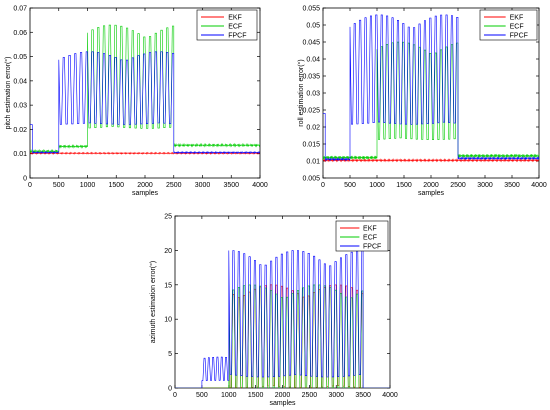  Describe the element at coordinates (168, 217) in the screenshot. I see `azimuth-ytick-label: 25` at that location.